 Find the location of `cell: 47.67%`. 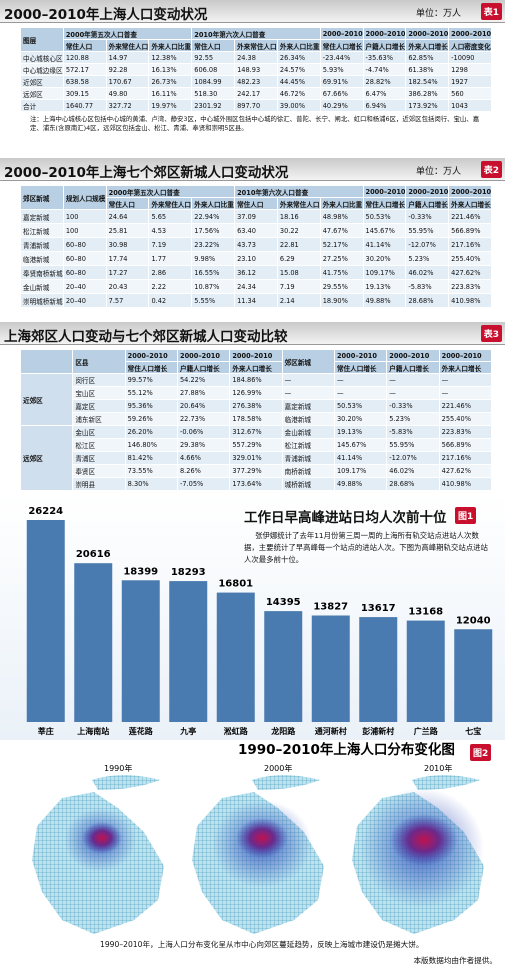

cell: 47.67% is located at coordinates (341, 230).